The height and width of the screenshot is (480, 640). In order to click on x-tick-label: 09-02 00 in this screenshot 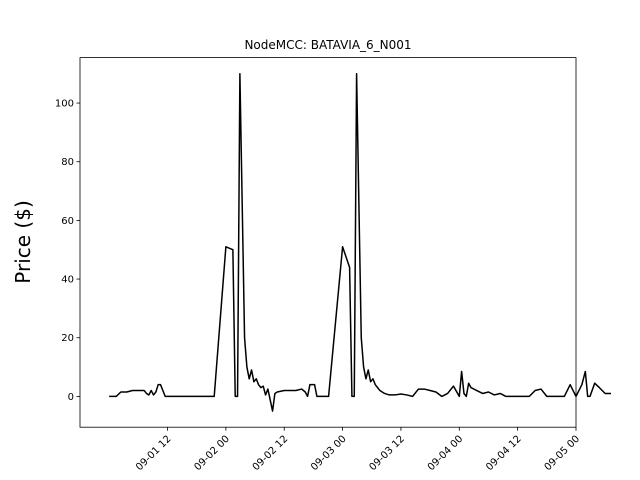, I will do `click(212, 454)`.